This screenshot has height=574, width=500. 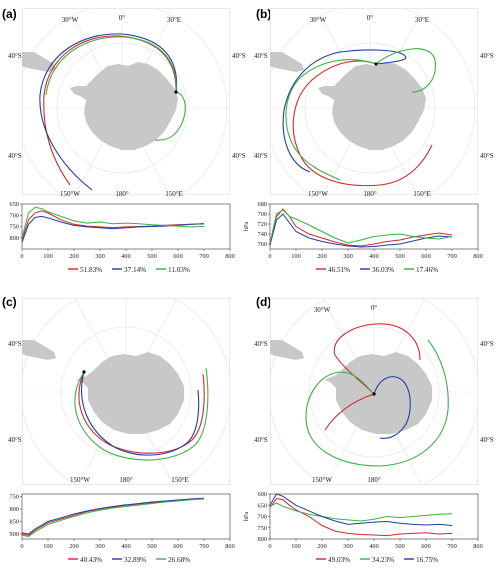 I want to click on legend-a: 51.83% 37.14% 11.03%, so click(x=129, y=270).